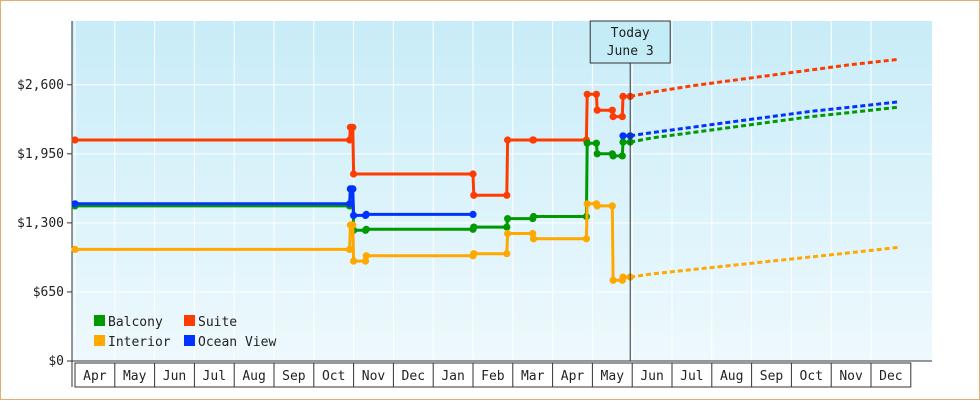 The width and height of the screenshot is (980, 401). I want to click on today-marker: Today June 3, so click(630, 190).